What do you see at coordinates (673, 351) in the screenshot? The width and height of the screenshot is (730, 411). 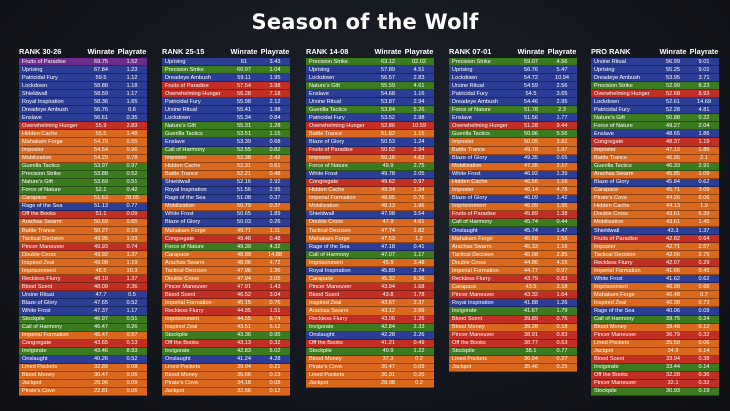 I see `winrate-value: 34.9` at bounding box center [673, 351].